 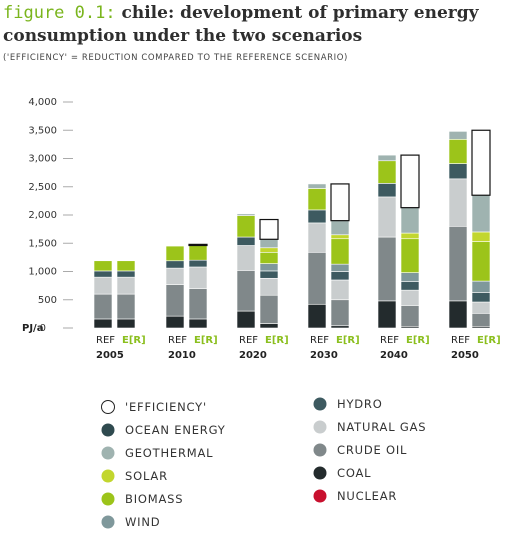 I want to click on legend-label-hydro: HYDRO, so click(x=360, y=404).